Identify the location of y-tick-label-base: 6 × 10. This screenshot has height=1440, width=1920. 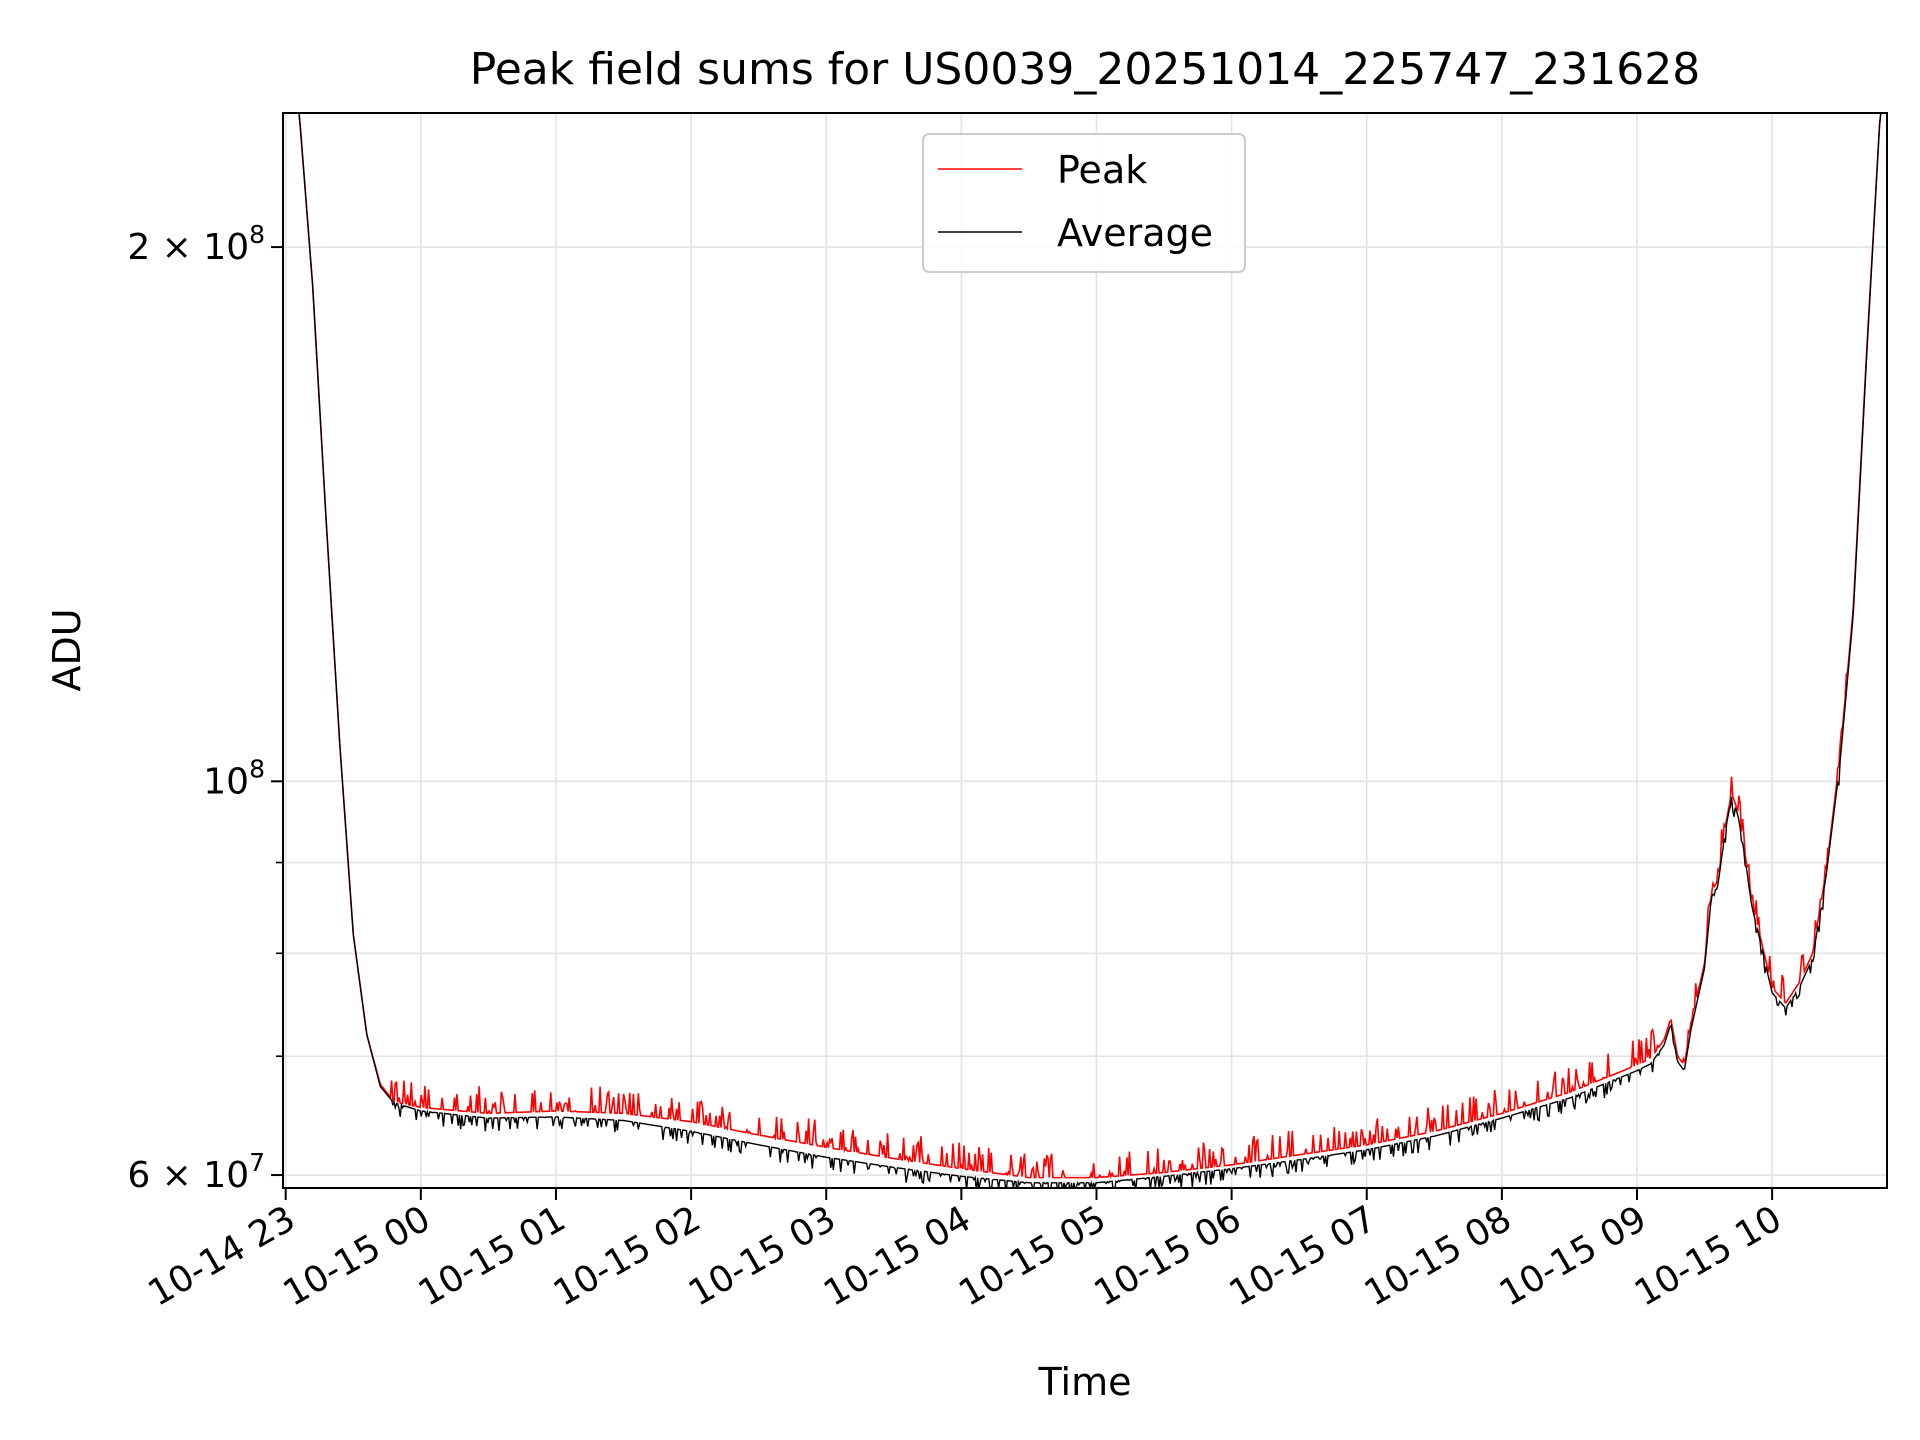
(188, 1175).